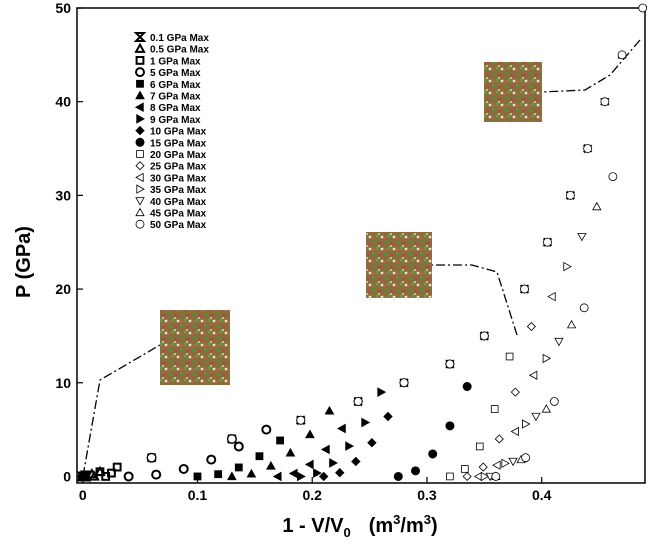 This screenshot has height=550, width=649. Describe the element at coordinates (178, 167) in the screenshot. I see `legend-label: 25 GPa Max` at that location.